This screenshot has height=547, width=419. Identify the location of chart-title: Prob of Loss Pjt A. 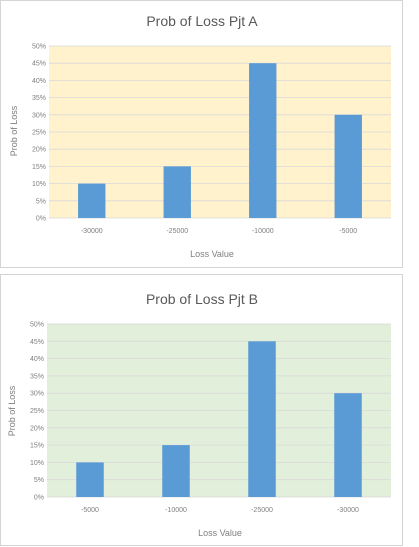
(202, 21).